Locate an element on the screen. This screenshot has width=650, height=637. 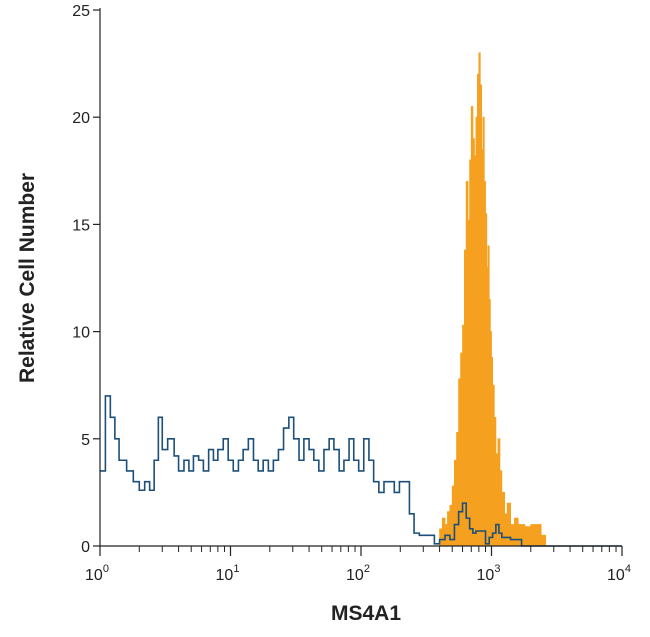
y-tick-label: 15 is located at coordinates (81, 225).